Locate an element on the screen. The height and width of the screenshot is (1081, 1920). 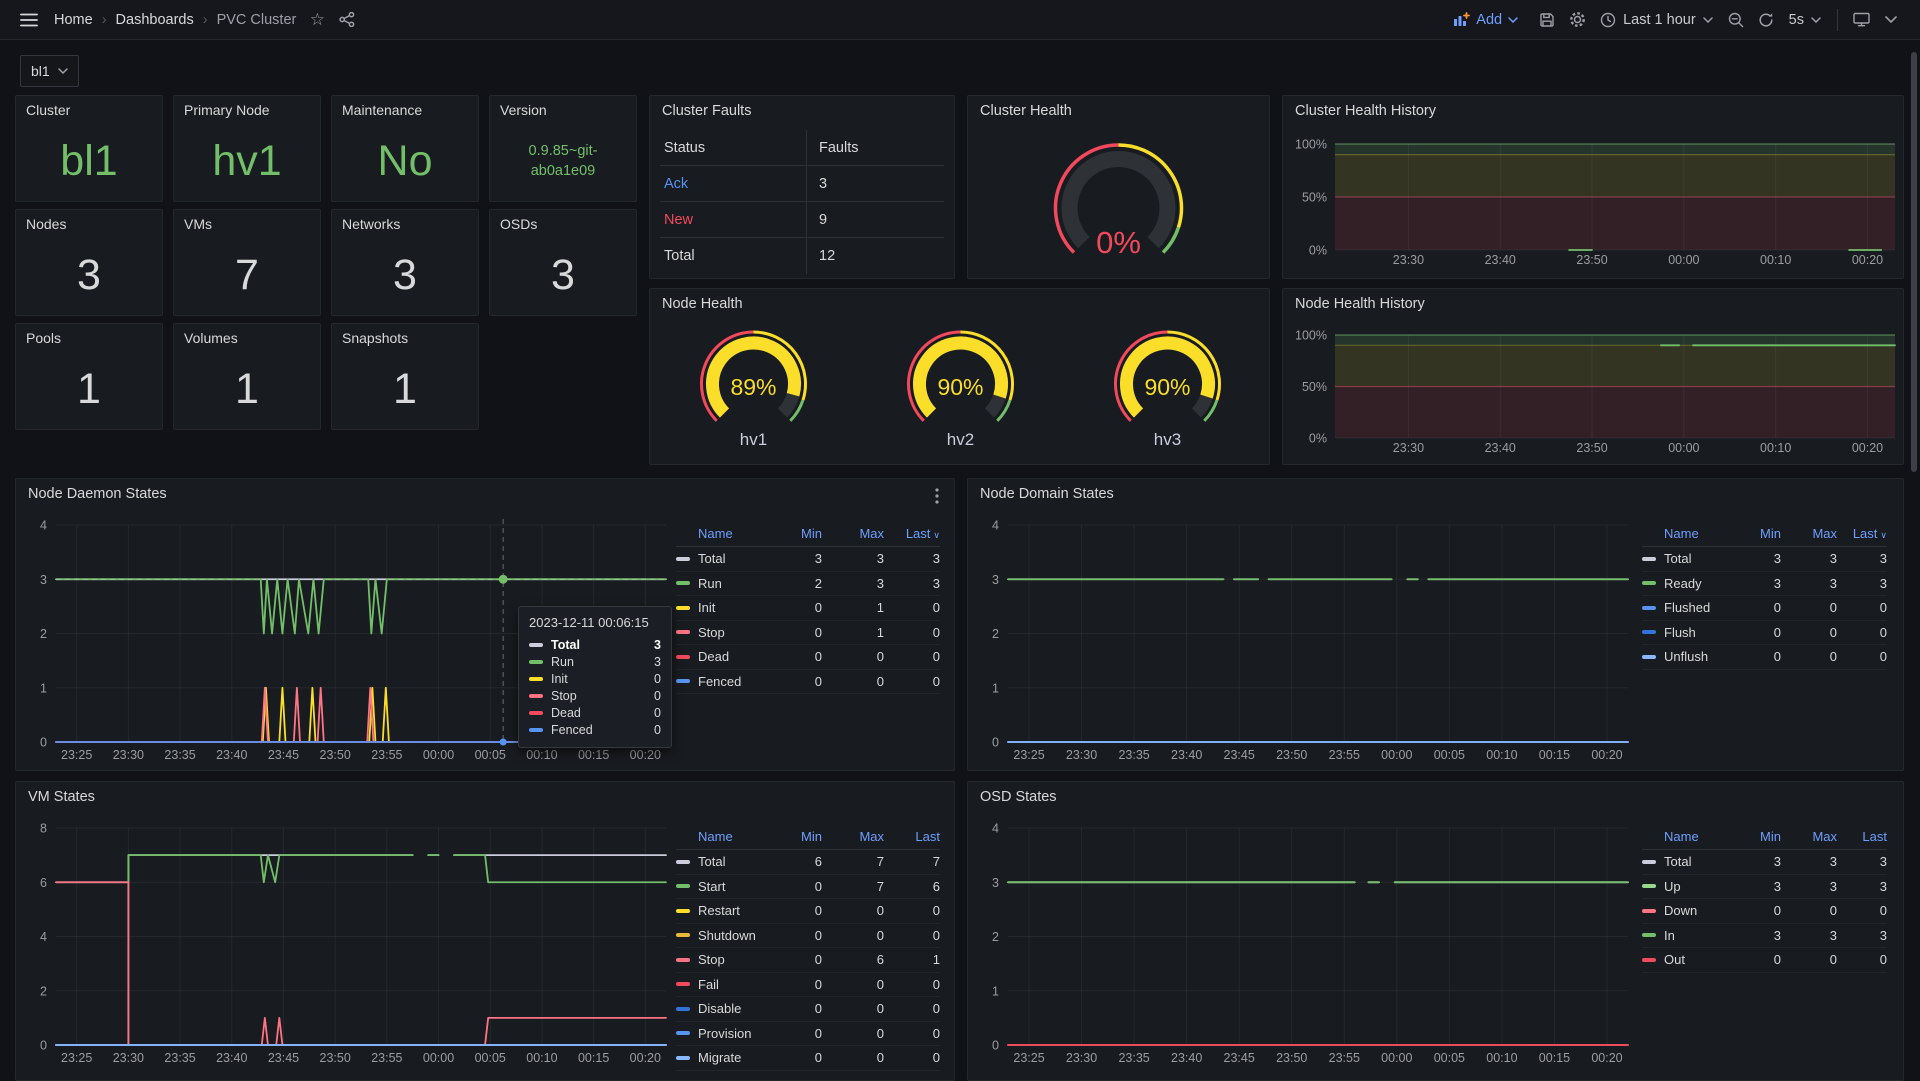
breadcrumb-dashboards: Dashboards is located at coordinates (155, 20).